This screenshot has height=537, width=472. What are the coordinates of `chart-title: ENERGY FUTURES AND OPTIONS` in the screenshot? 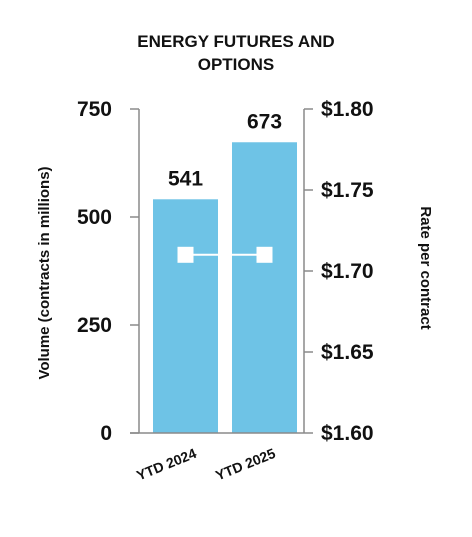 It's located at (235, 53).